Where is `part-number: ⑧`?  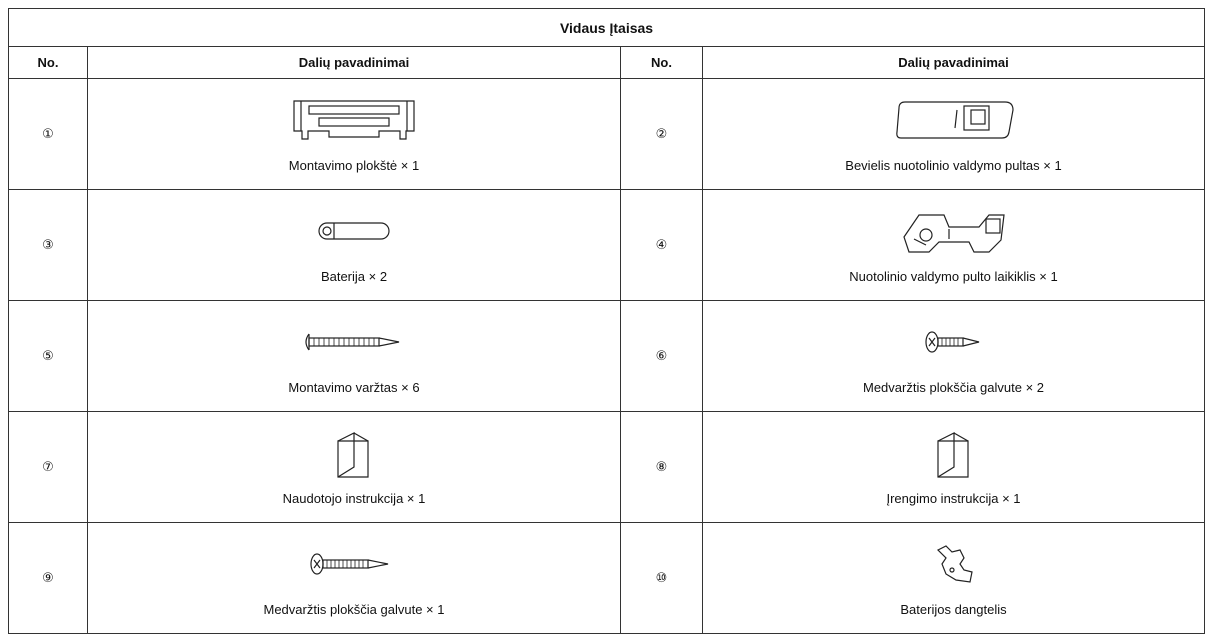 part-number: ⑧ is located at coordinates (661, 467).